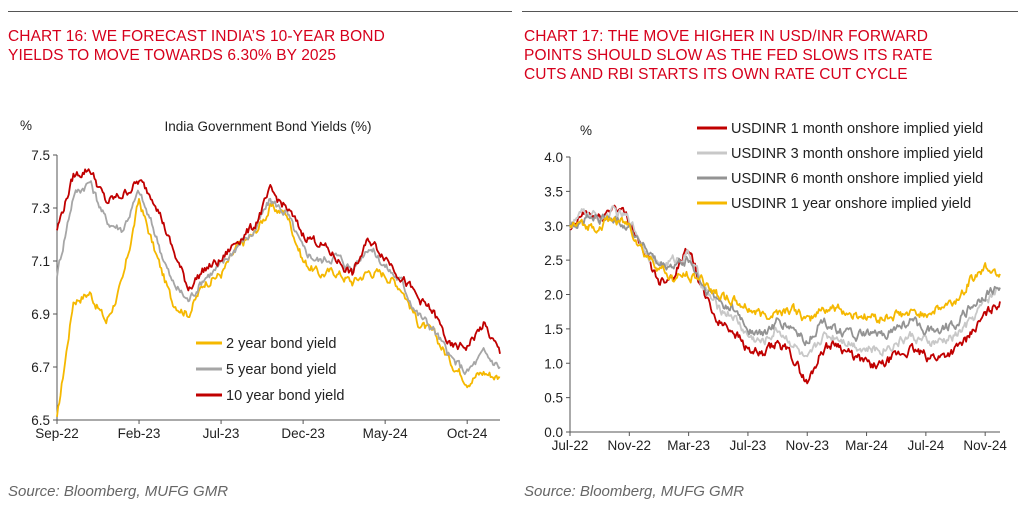 The width and height of the screenshot is (1022, 518). I want to click on chart16-source: Source: Bloomberg, MUFG GMR, so click(118, 491).